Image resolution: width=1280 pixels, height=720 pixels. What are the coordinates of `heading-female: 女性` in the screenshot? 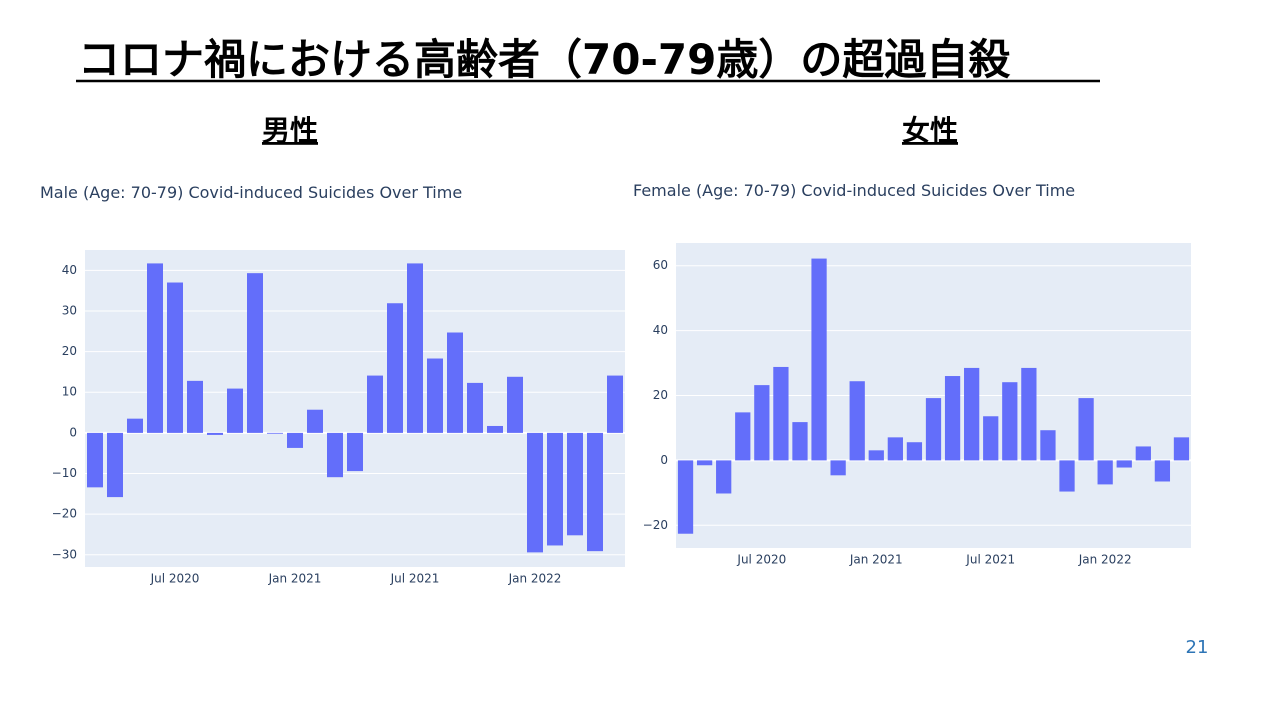 It's located at (930, 130).